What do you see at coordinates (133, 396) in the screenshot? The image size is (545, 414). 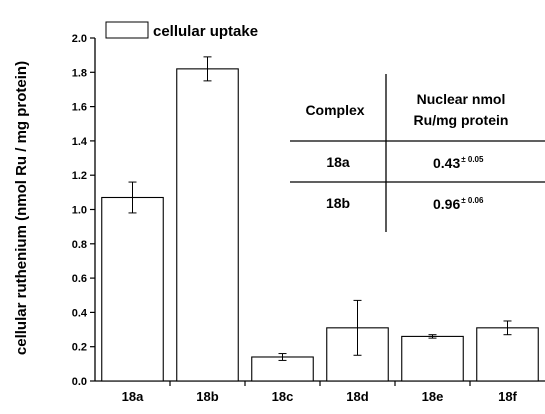 I see `x-tick-label: 18a` at bounding box center [133, 396].